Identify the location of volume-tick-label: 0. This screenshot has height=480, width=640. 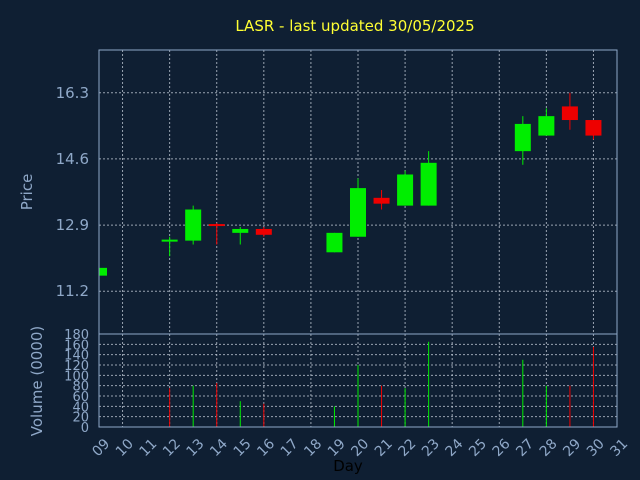
(85, 428).